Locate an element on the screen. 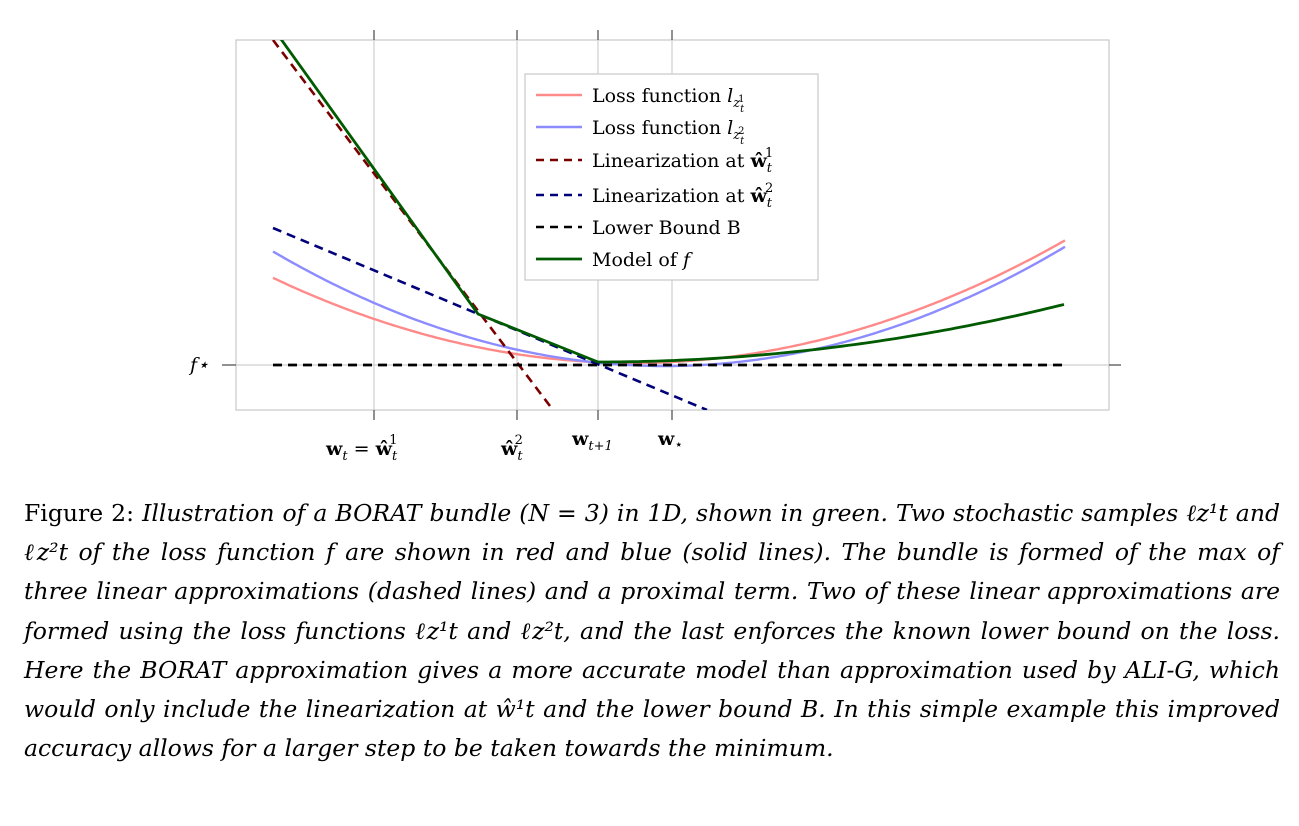 The image size is (1299, 826). loss-function-1-curve is located at coordinates (669, 302).